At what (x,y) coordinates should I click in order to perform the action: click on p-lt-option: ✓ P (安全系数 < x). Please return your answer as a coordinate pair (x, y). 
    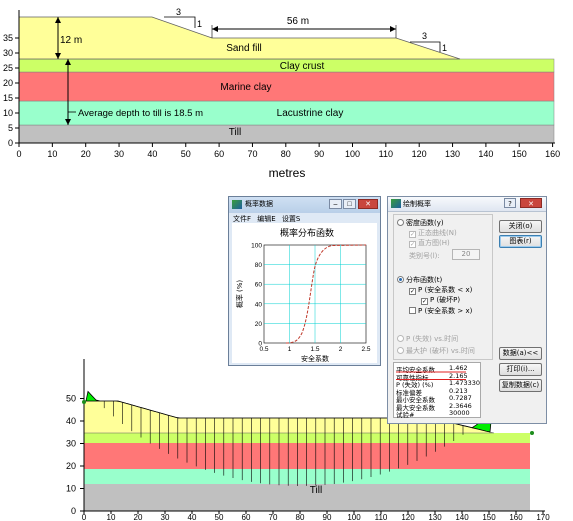
    Looking at the image, I should click on (441, 290).